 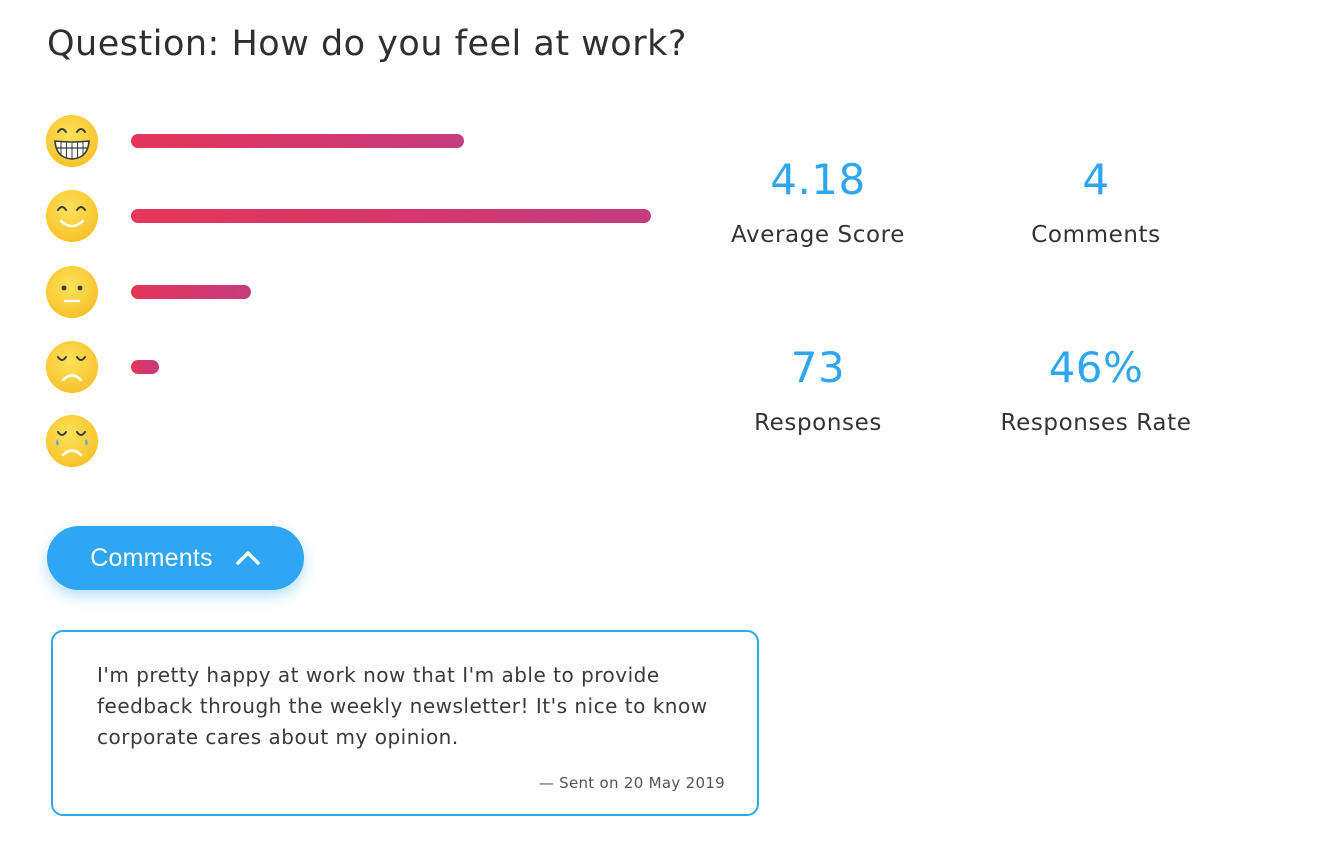 I want to click on comments-count-label: Comments, so click(x=1096, y=235).